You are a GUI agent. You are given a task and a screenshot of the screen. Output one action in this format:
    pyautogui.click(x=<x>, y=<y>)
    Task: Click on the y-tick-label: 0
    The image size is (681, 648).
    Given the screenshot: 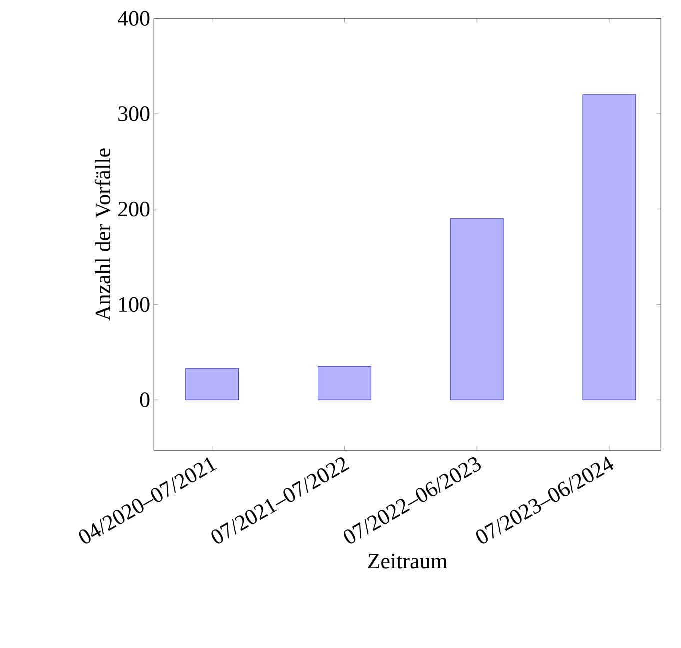 What is the action you would take?
    pyautogui.click(x=145, y=400)
    